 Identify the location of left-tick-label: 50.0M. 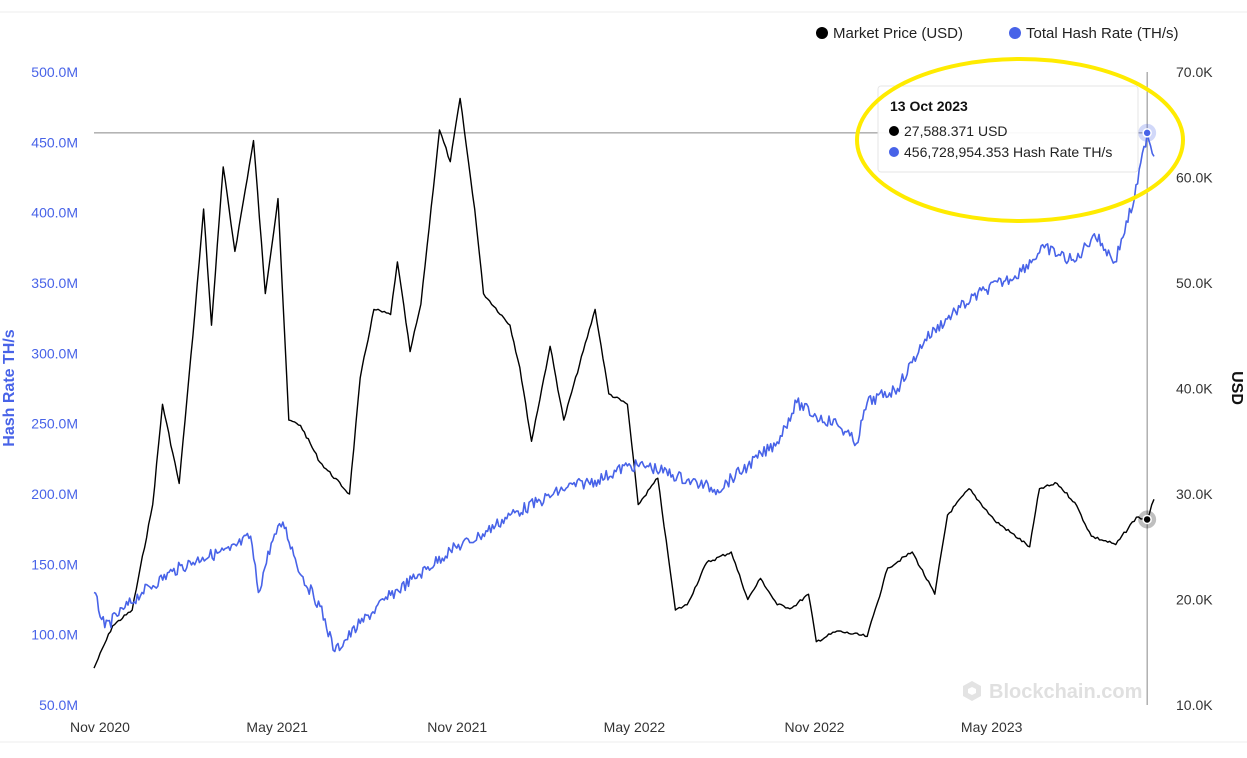
(58, 705).